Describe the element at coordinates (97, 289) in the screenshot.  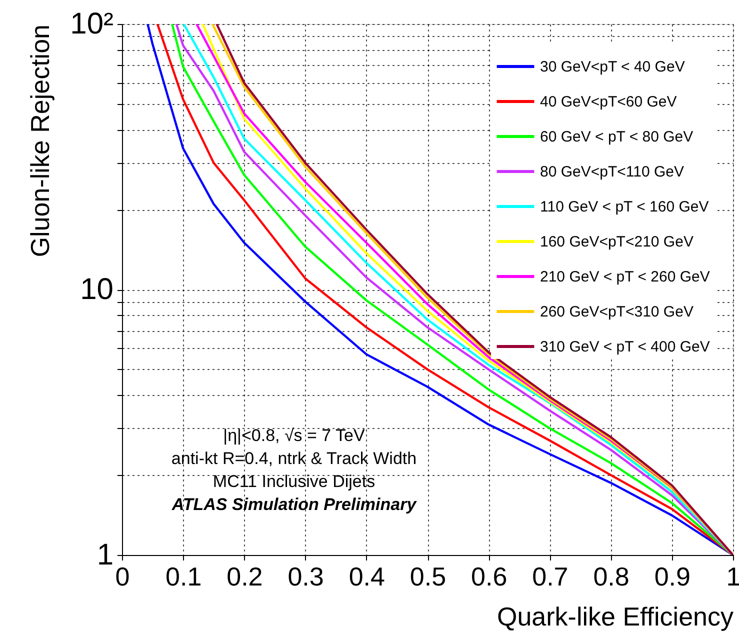
I see `y-tick-label: 10` at that location.